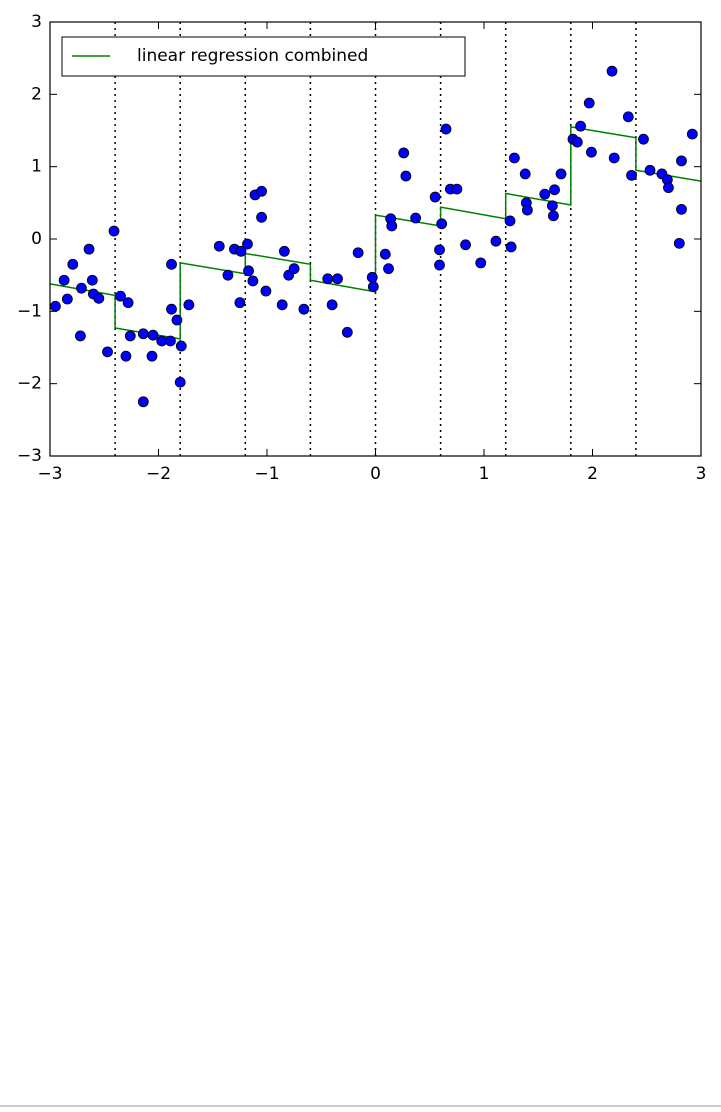 The image size is (721, 1112). Describe the element at coordinates (36, 239) in the screenshot. I see `y-tick-label: 0` at that location.